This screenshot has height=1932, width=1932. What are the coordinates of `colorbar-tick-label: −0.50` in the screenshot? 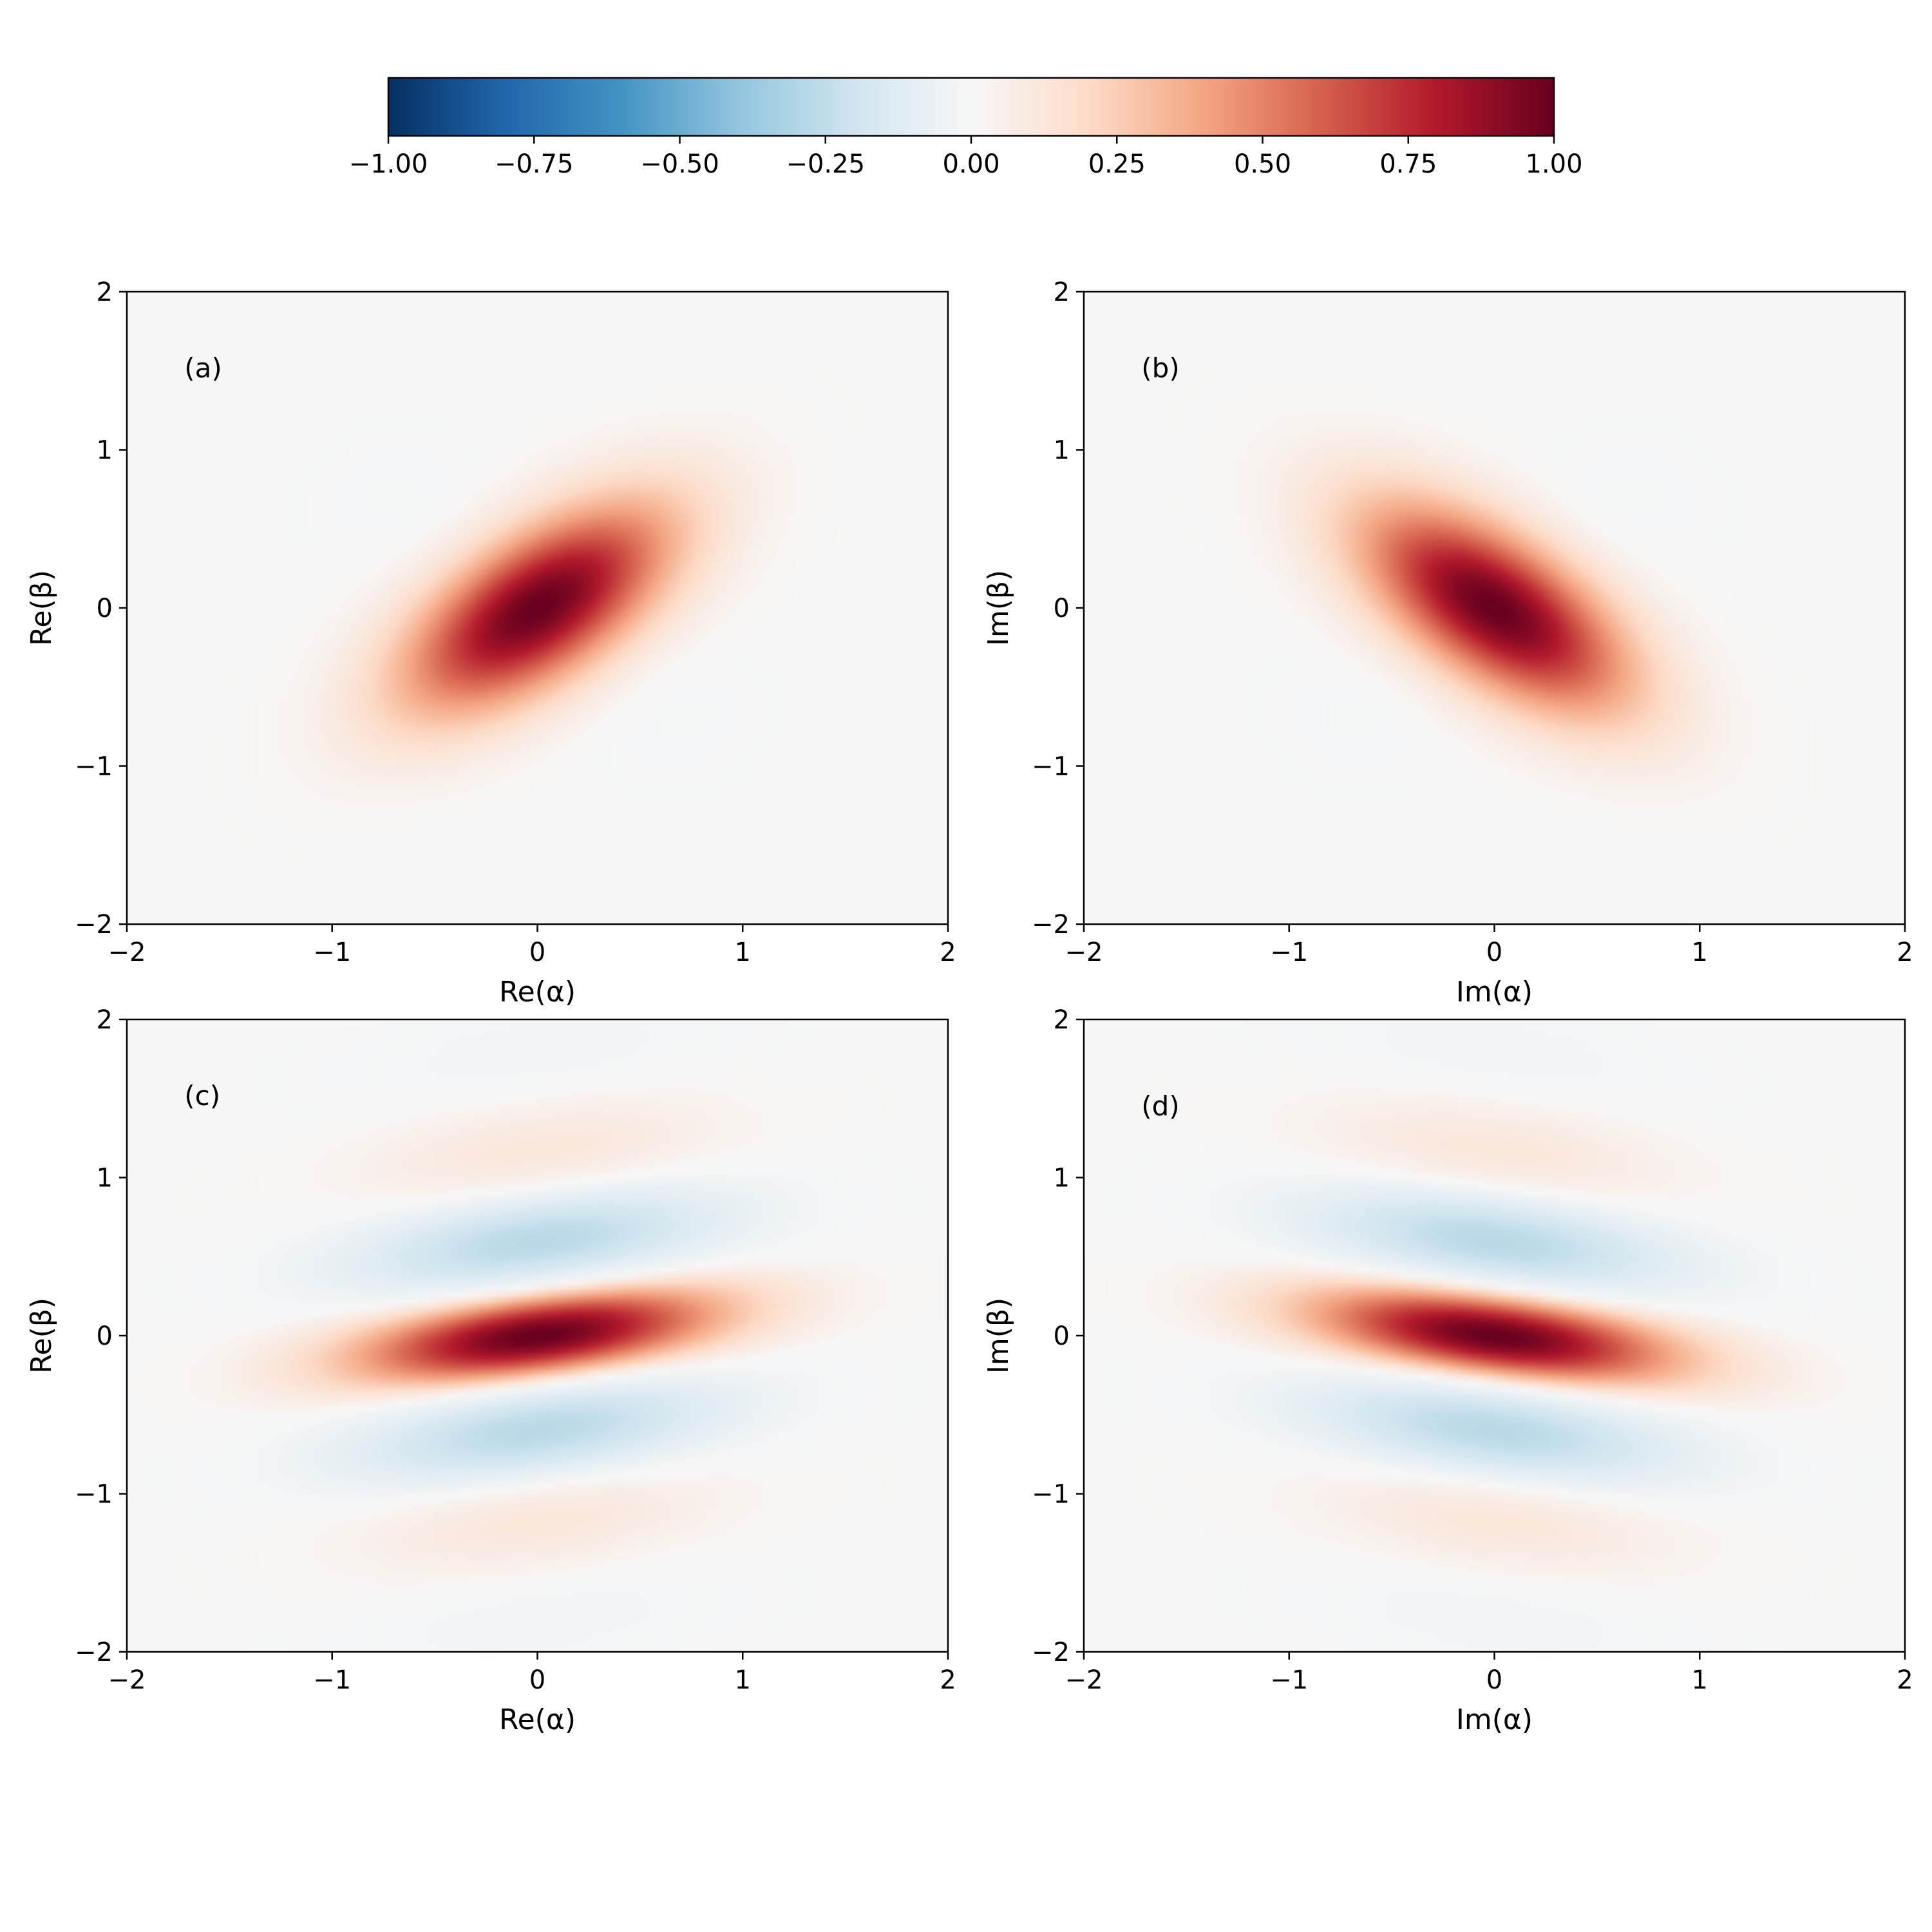 It's located at (680, 164).